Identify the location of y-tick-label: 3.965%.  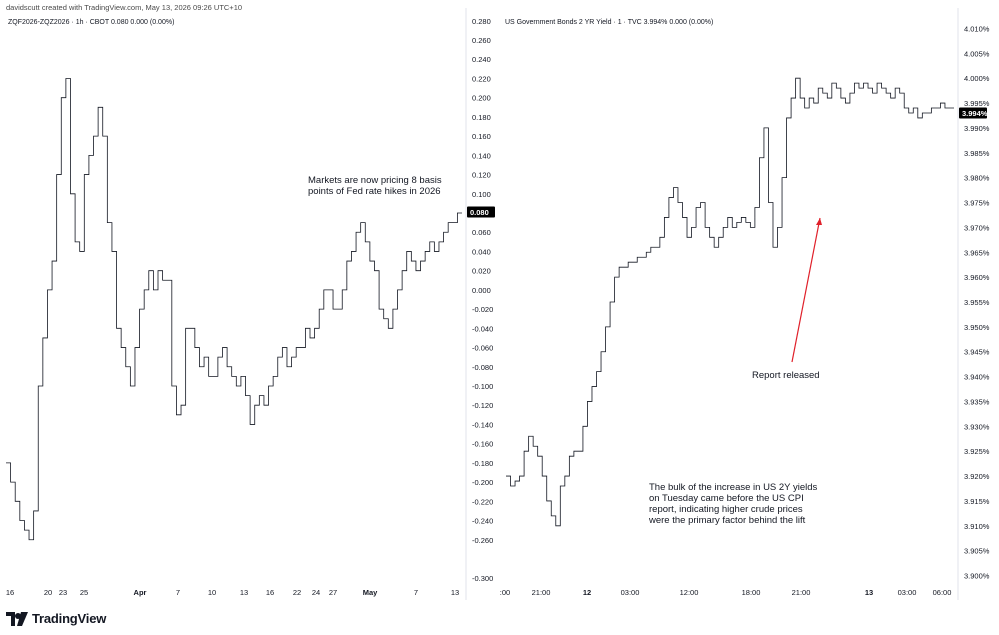
(977, 252).